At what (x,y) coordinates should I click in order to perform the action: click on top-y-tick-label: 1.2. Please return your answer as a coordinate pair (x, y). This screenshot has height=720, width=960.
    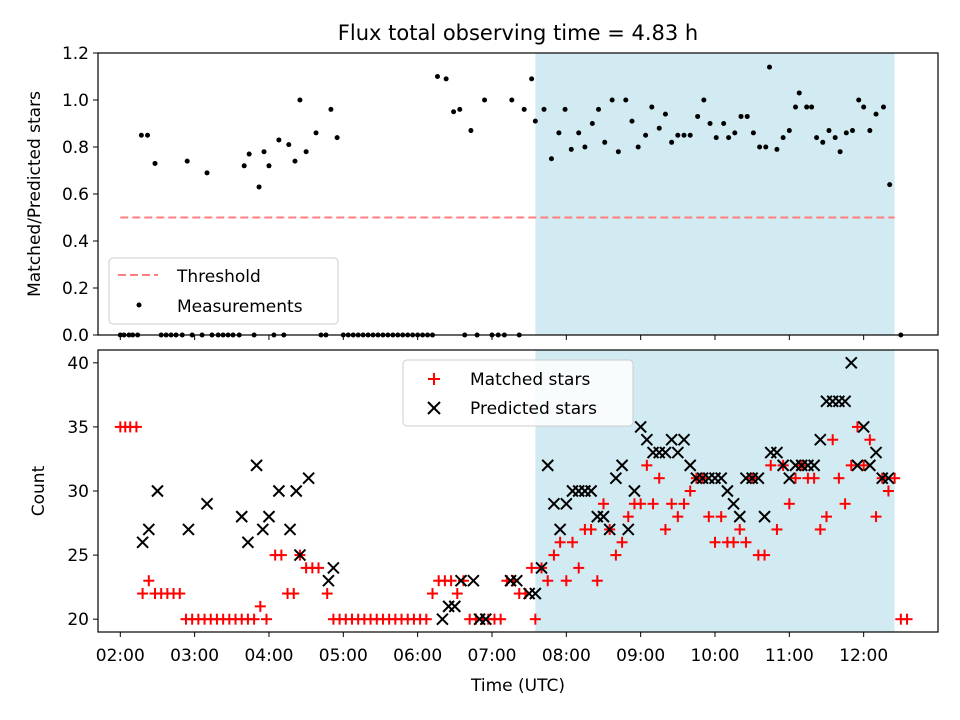
    Looking at the image, I should click on (75, 54).